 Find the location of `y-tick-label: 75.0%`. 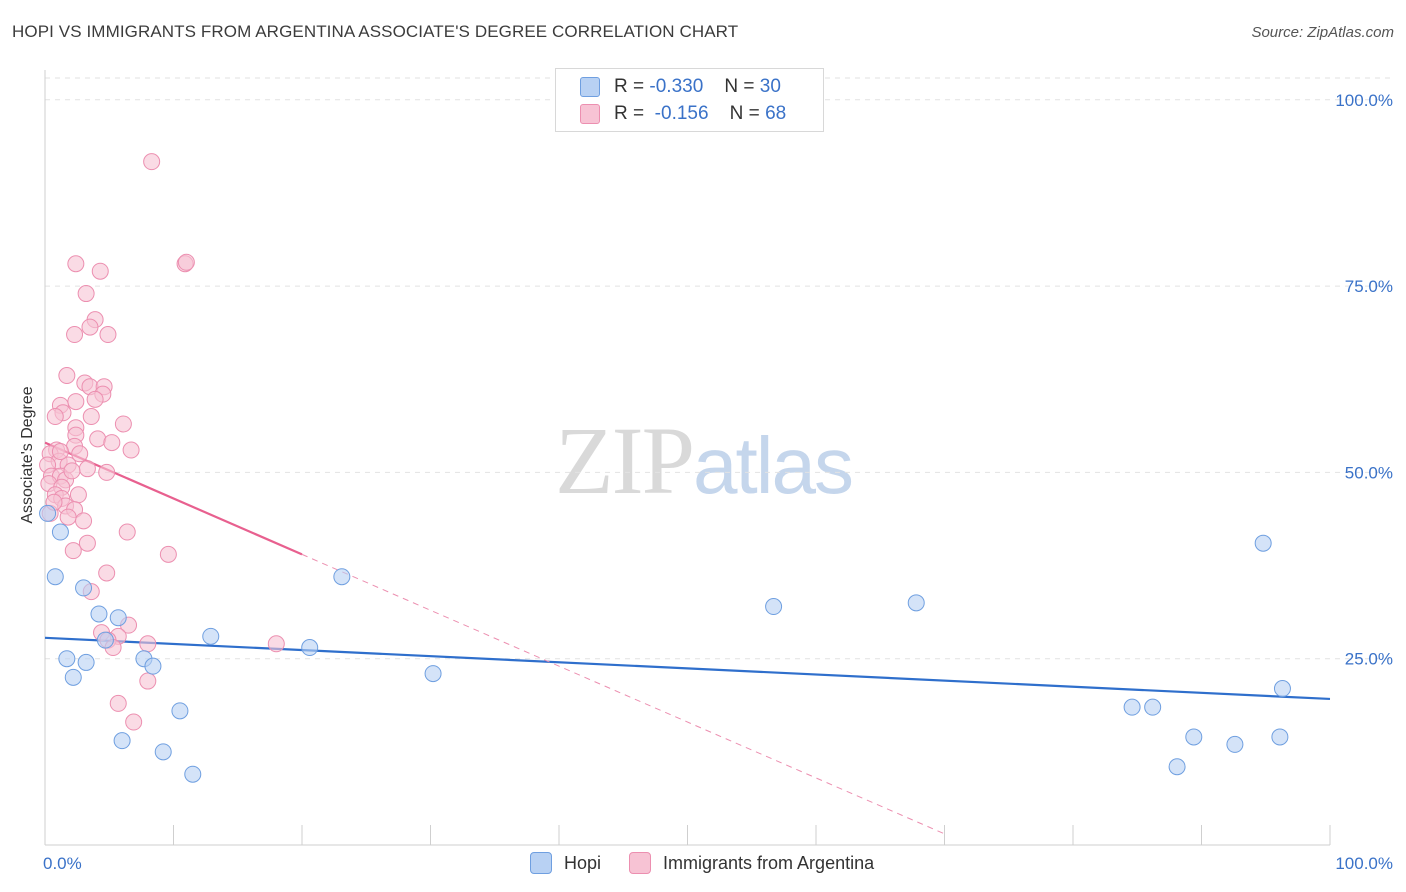

y-tick-label: 75.0% is located at coordinates (1369, 286).